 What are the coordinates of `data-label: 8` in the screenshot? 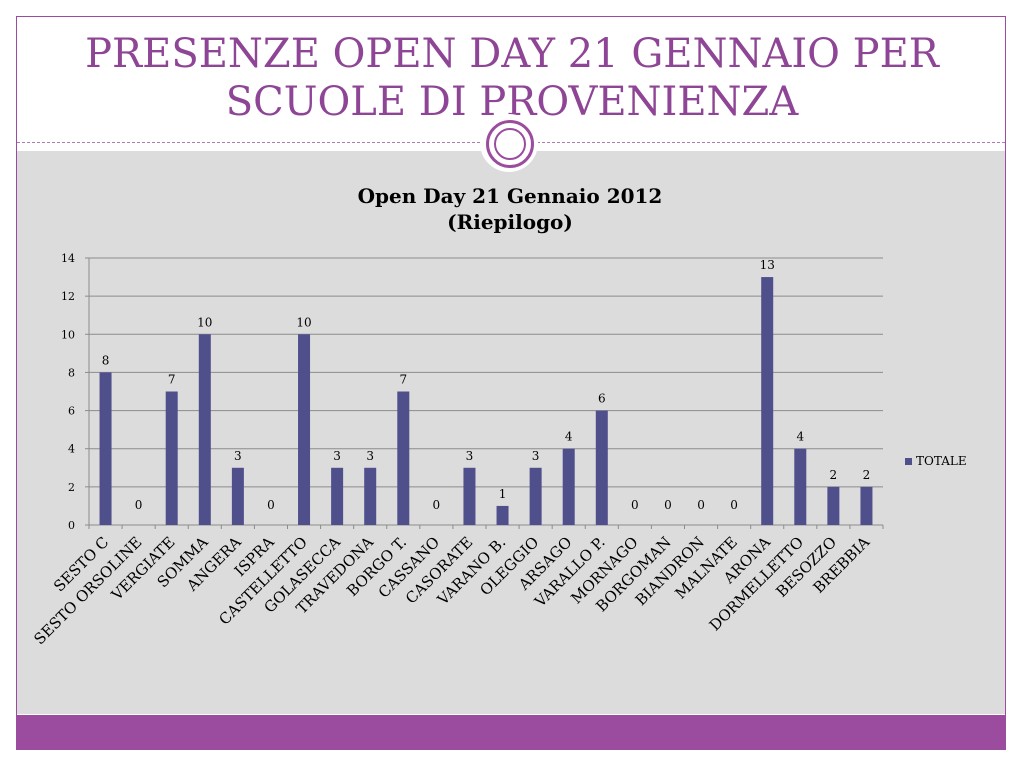 It's located at (106, 360).